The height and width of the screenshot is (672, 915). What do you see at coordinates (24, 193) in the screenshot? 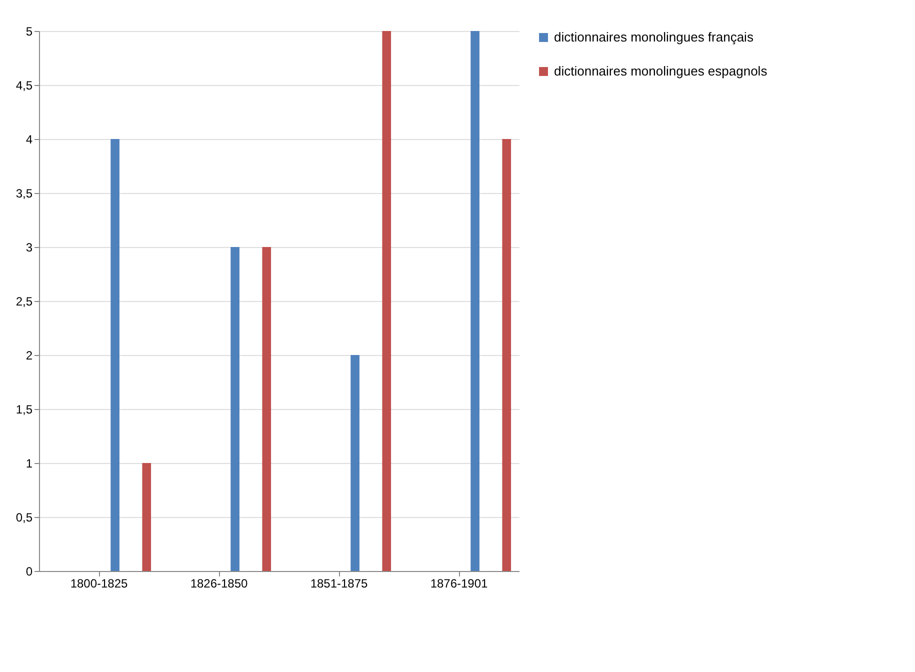
I see `y-tick-label: 3,5` at bounding box center [24, 193].